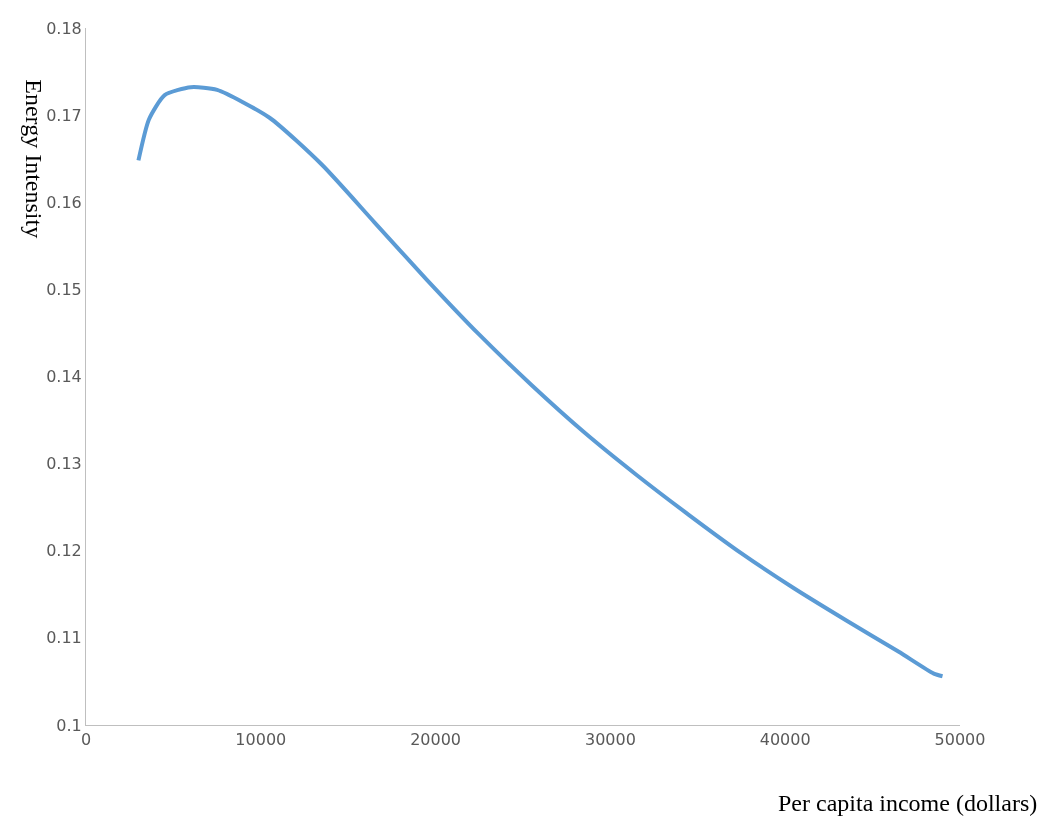 The height and width of the screenshot is (830, 1046). Describe the element at coordinates (34, 159) in the screenshot. I see `y-axis-title: Energy Intensity` at that location.